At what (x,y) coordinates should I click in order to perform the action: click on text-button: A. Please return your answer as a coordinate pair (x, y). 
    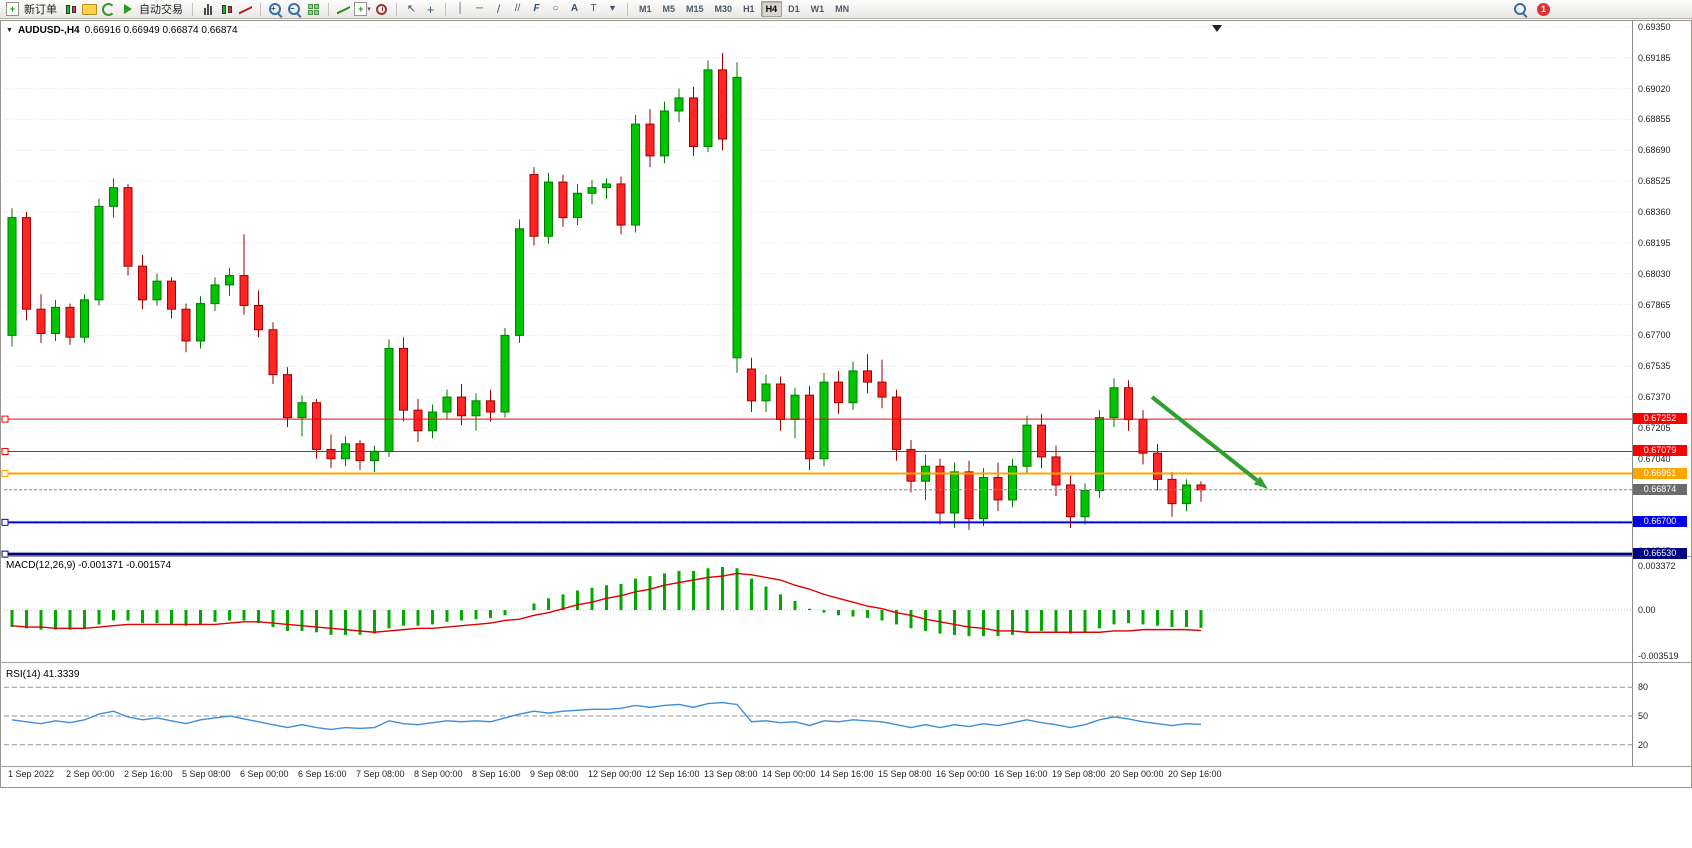
    Looking at the image, I should click on (574, 9).